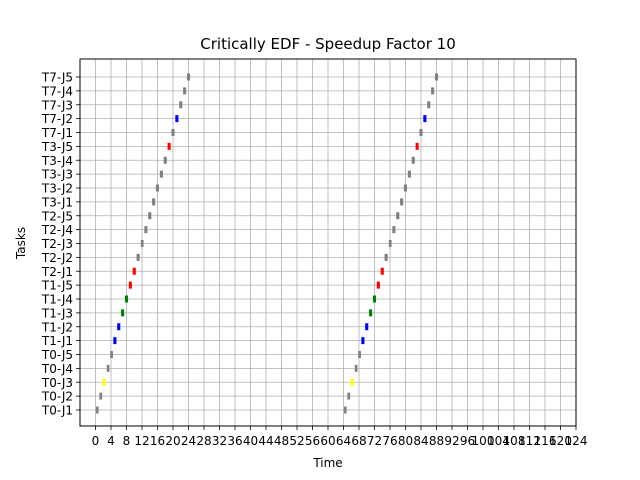  What do you see at coordinates (57, 78) in the screenshot?
I see `y-tick-label: T7-J5` at bounding box center [57, 78].